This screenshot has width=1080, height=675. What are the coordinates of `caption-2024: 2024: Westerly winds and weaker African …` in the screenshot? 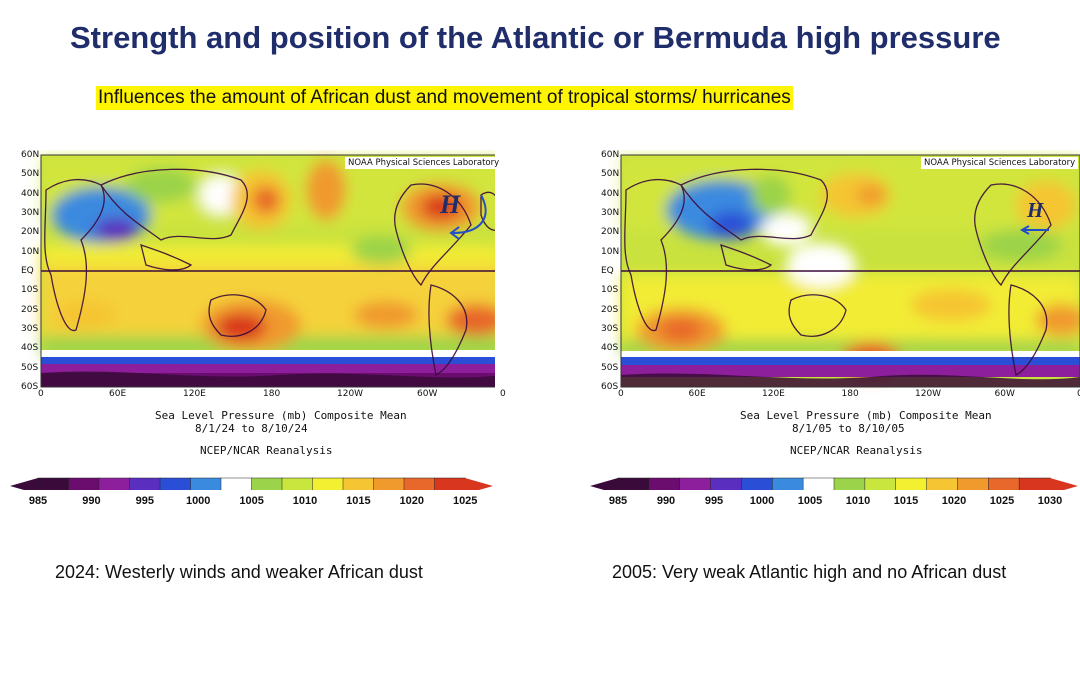 It's located at (239, 572).